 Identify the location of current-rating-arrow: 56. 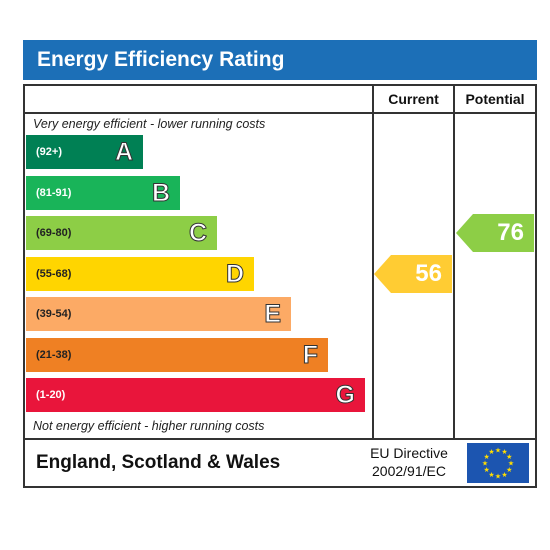
(413, 273).